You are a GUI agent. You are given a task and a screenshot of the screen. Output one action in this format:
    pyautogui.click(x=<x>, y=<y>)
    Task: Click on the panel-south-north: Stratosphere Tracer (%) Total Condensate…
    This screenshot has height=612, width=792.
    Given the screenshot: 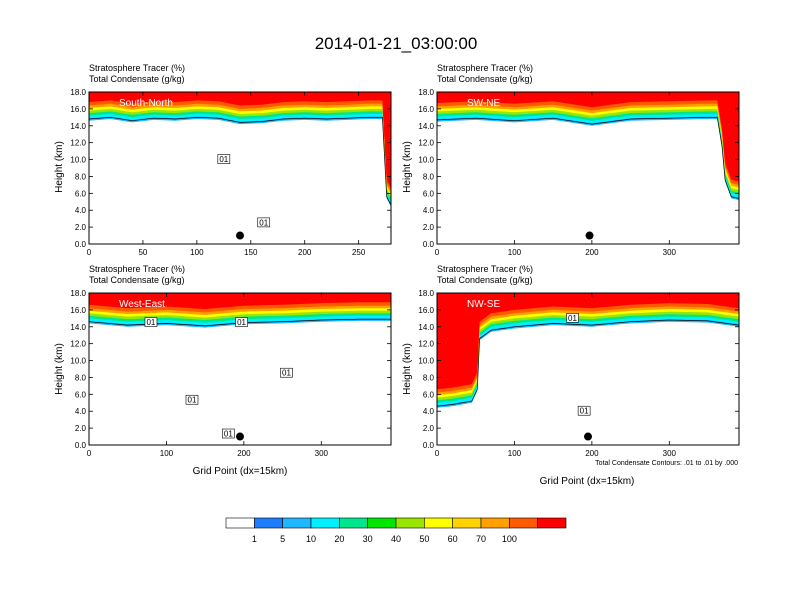 What is the action you would take?
    pyautogui.click(x=223, y=160)
    